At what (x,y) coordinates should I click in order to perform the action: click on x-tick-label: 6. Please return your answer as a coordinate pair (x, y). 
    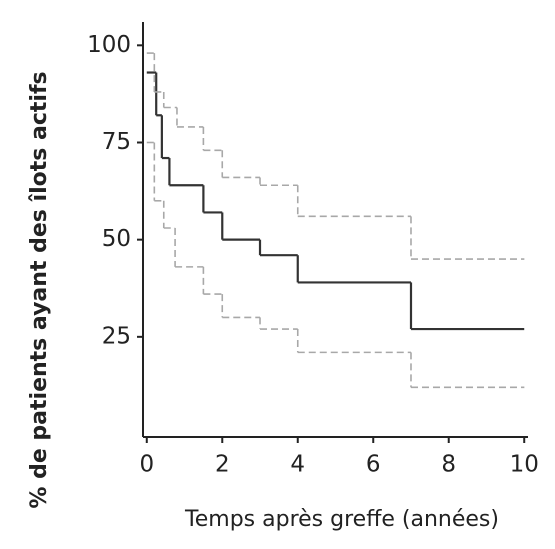
    Looking at the image, I should click on (373, 465).